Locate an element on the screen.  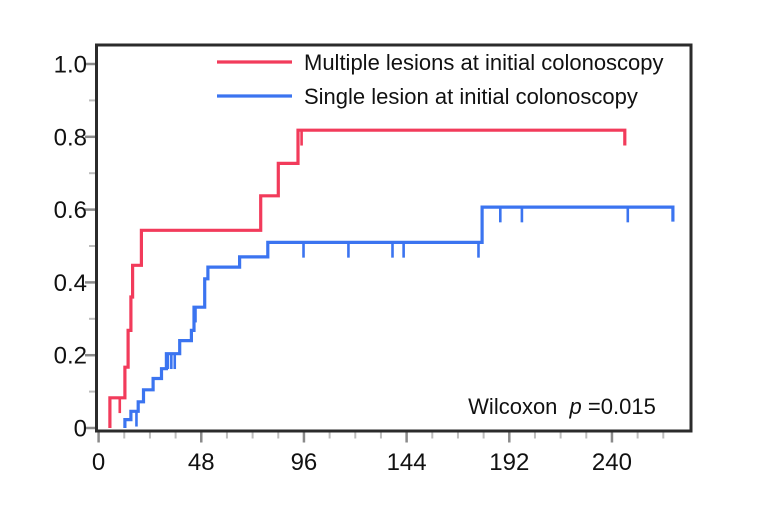
y-axis-major-ticks is located at coordinates (90, 246).